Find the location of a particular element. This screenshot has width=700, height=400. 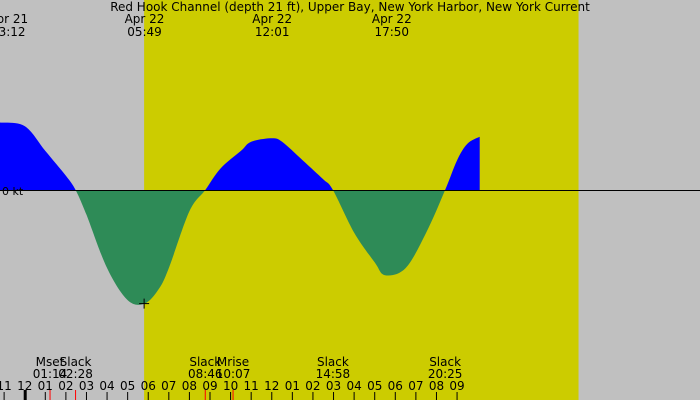

hour-tick-label-9: 08 is located at coordinates (189, 386).